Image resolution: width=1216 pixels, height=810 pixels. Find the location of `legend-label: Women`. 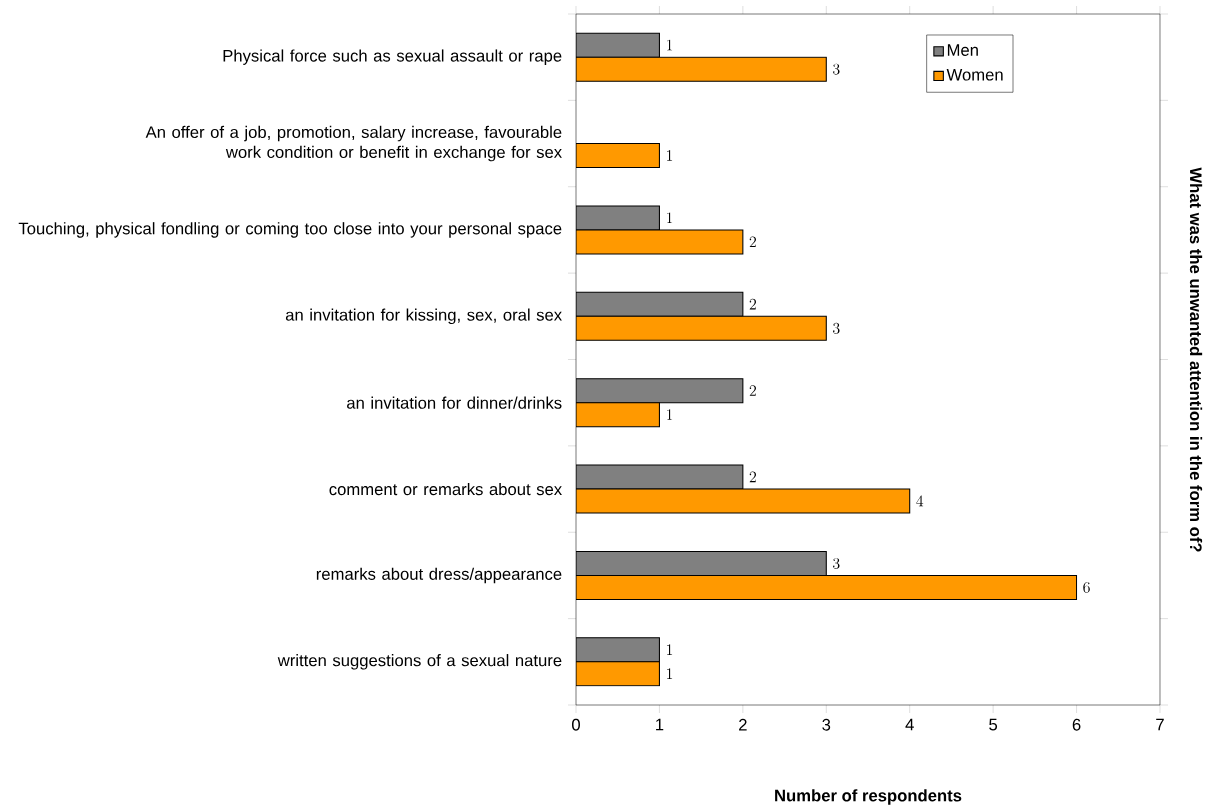

legend-label: Women is located at coordinates (974, 74).